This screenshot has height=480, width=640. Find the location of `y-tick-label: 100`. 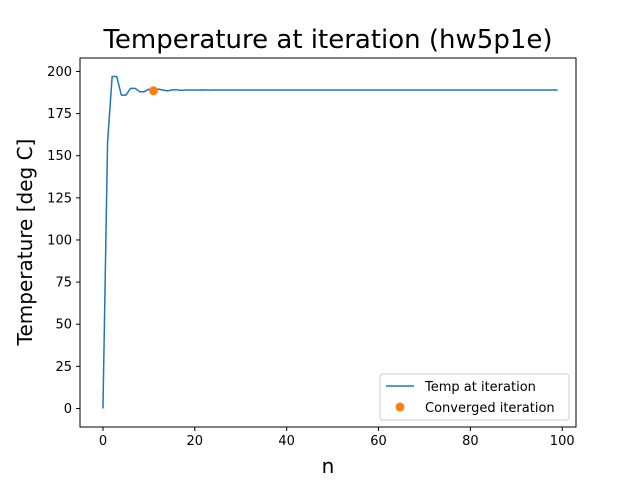

y-tick-label: 100 is located at coordinates (59, 240).